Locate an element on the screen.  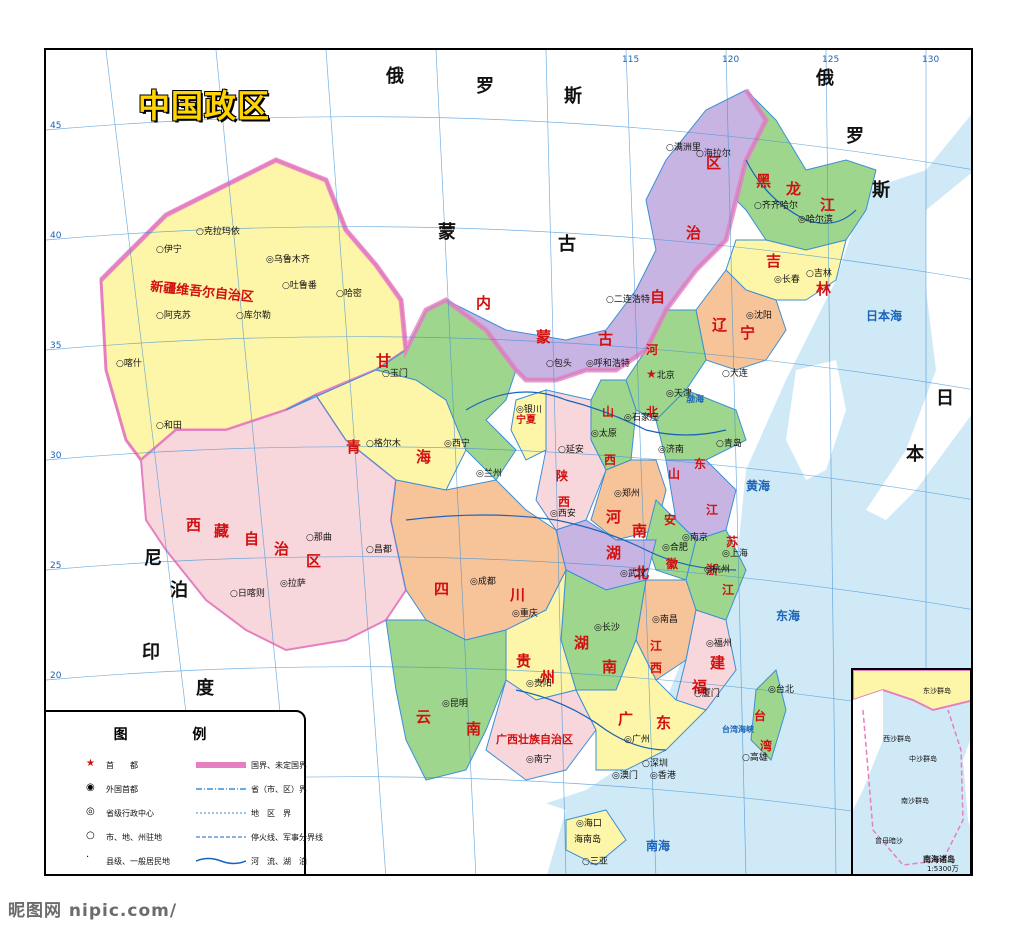
legend-river-label: 河 流、湖 泊 is located at coordinates (279, 861).